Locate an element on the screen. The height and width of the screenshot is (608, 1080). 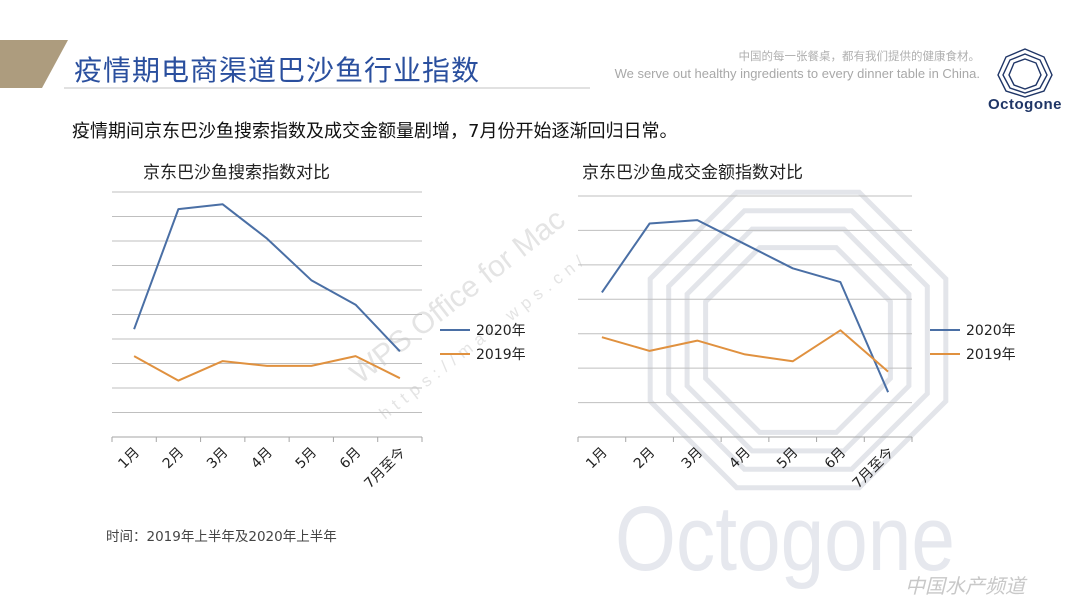
title-underline is located at coordinates (327, 88).